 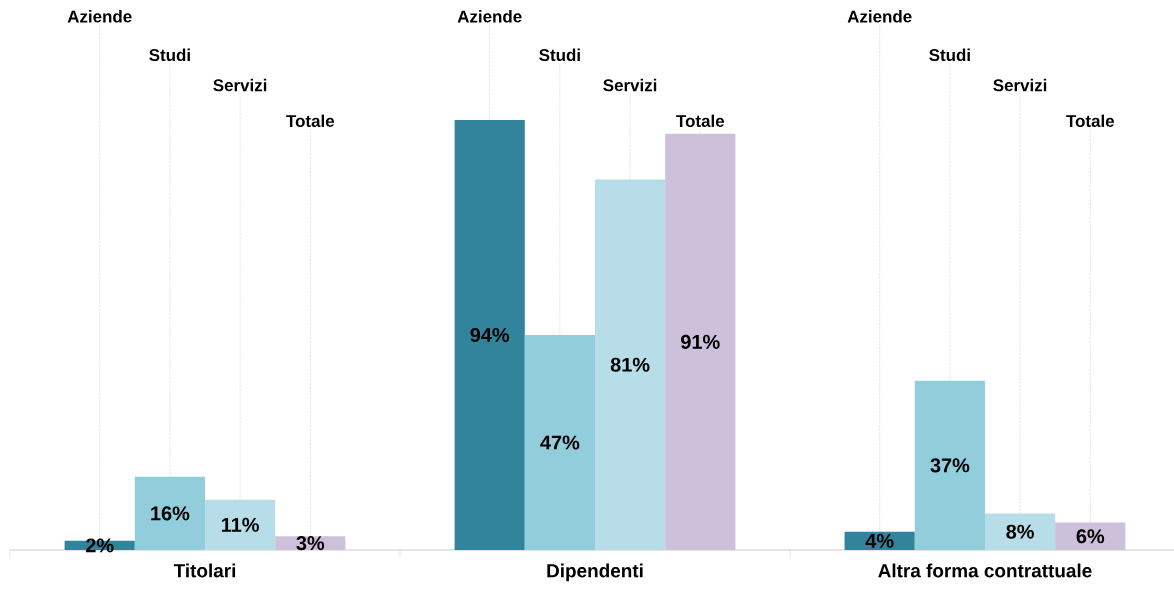 What do you see at coordinates (310, 543) in the screenshot?
I see `data-label: 3%` at bounding box center [310, 543].